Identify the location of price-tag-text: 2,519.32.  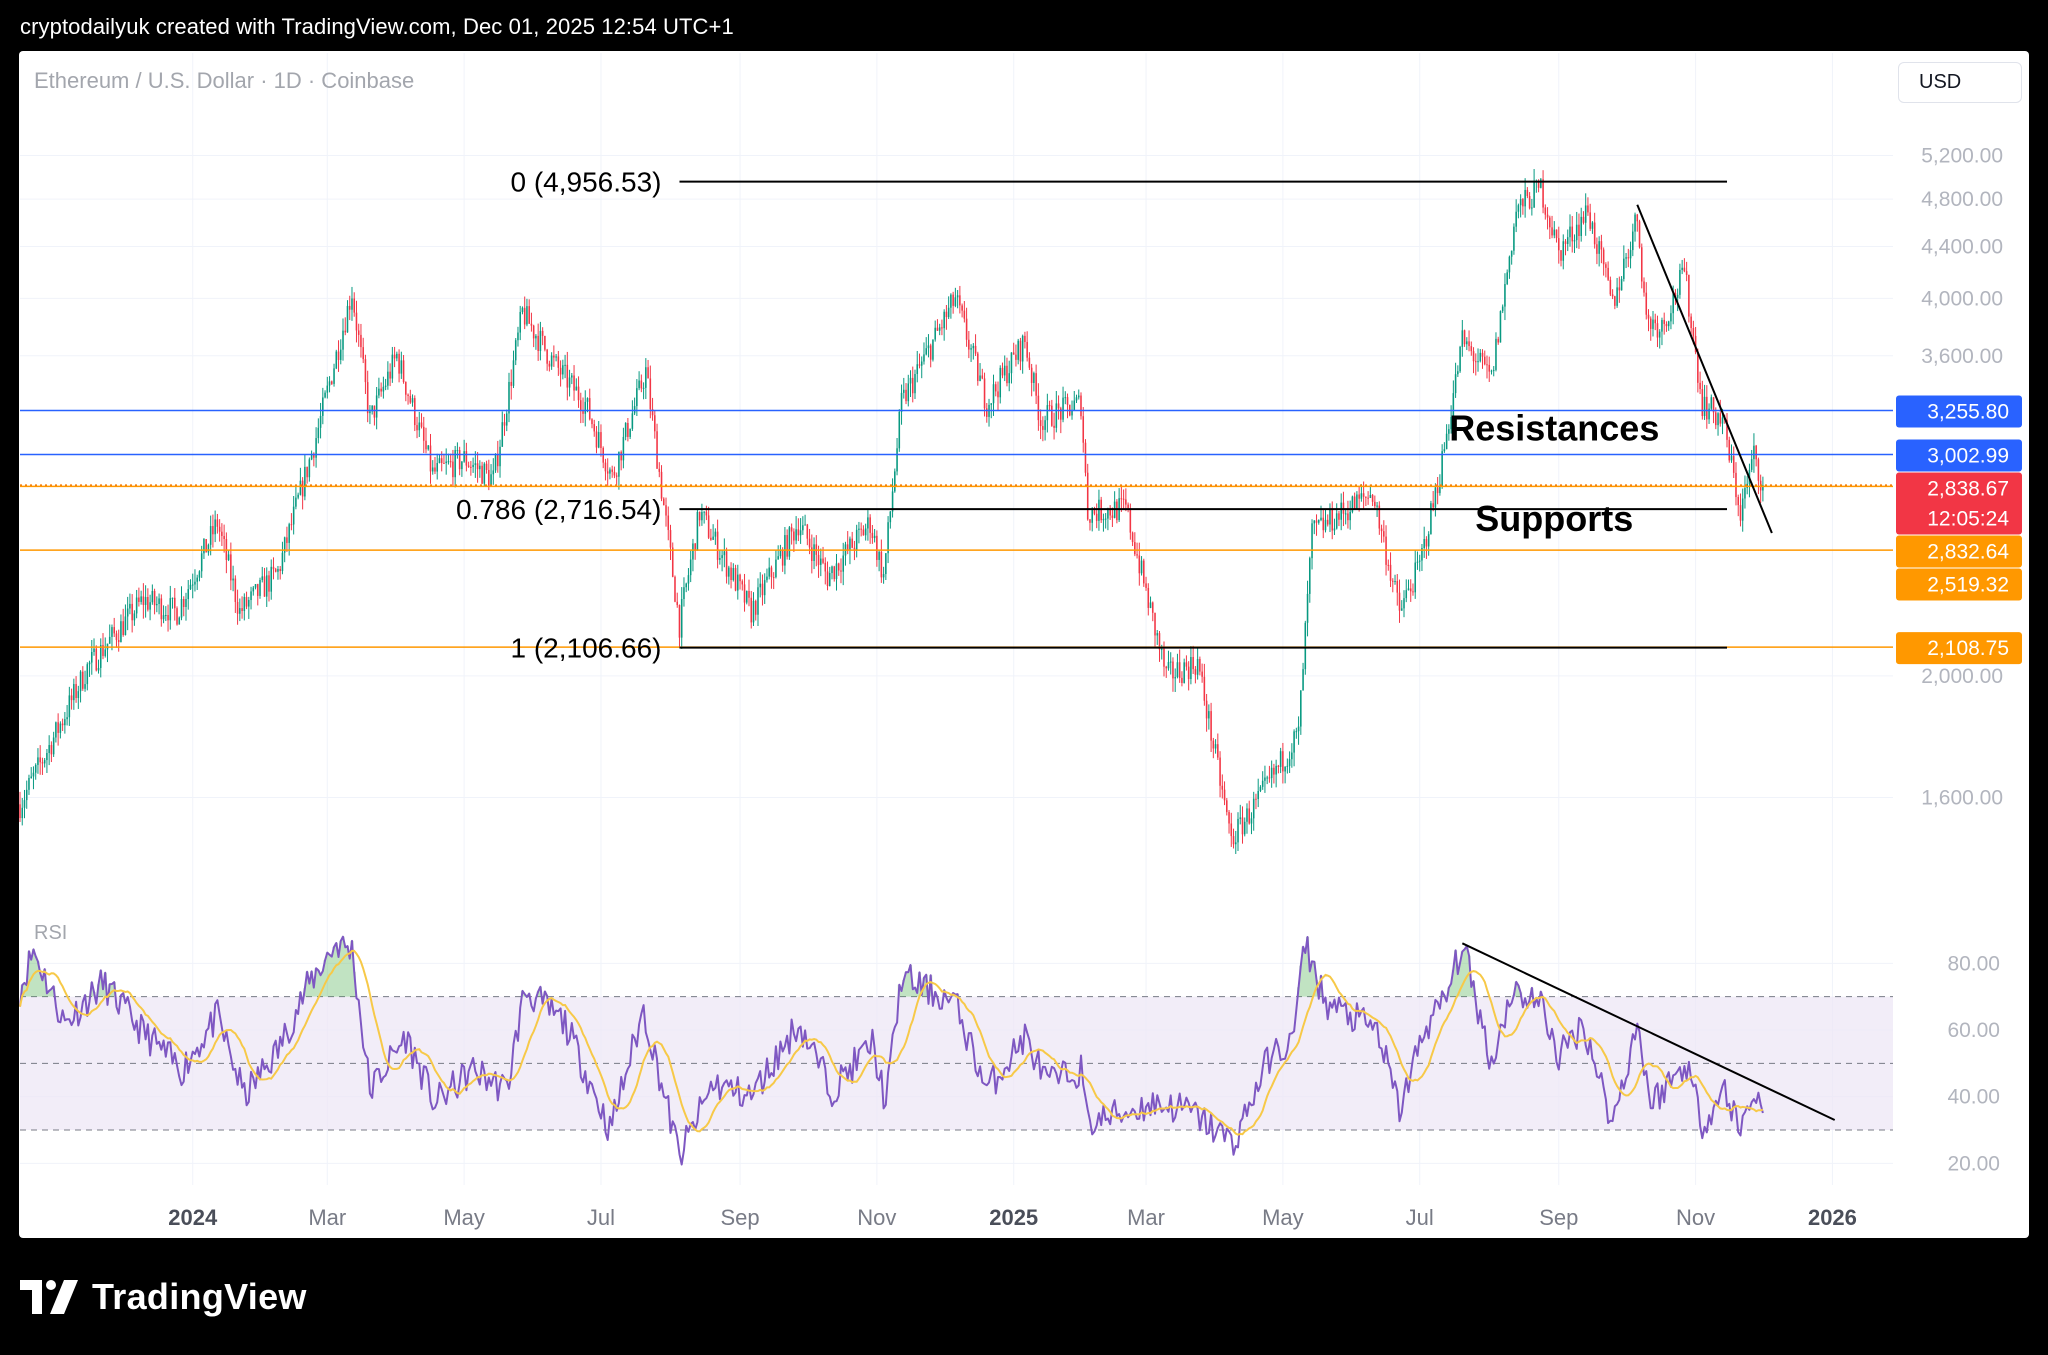
(1968, 585).